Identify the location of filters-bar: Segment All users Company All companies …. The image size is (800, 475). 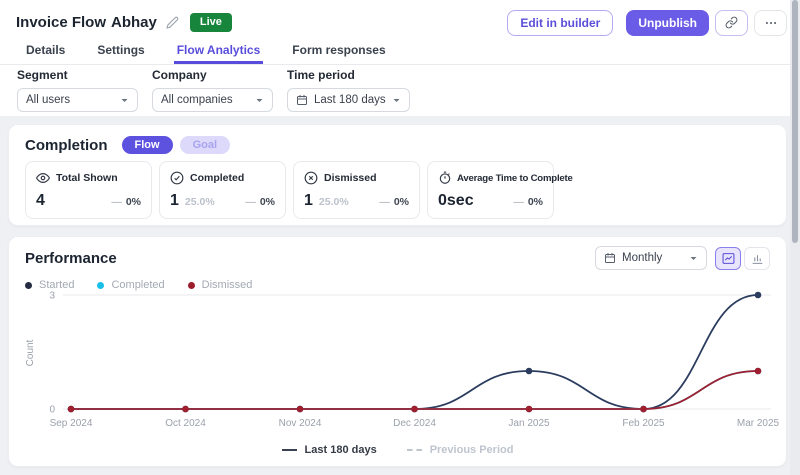
(400, 91).